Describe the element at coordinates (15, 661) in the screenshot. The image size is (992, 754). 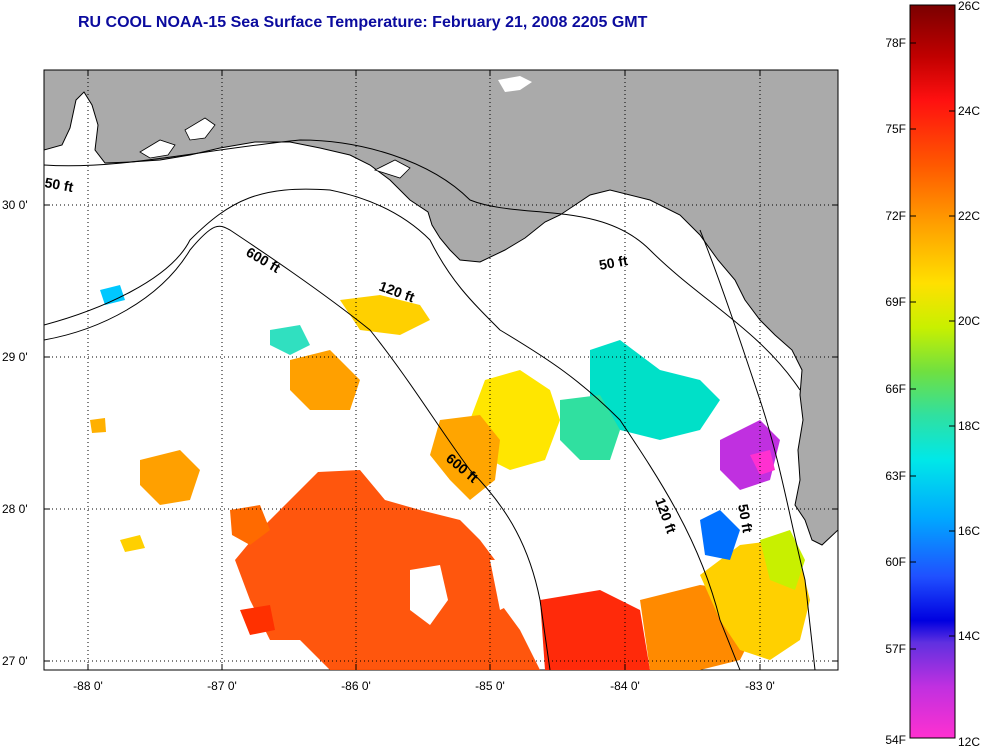
I see `lat-label-27: 27 0'` at that location.